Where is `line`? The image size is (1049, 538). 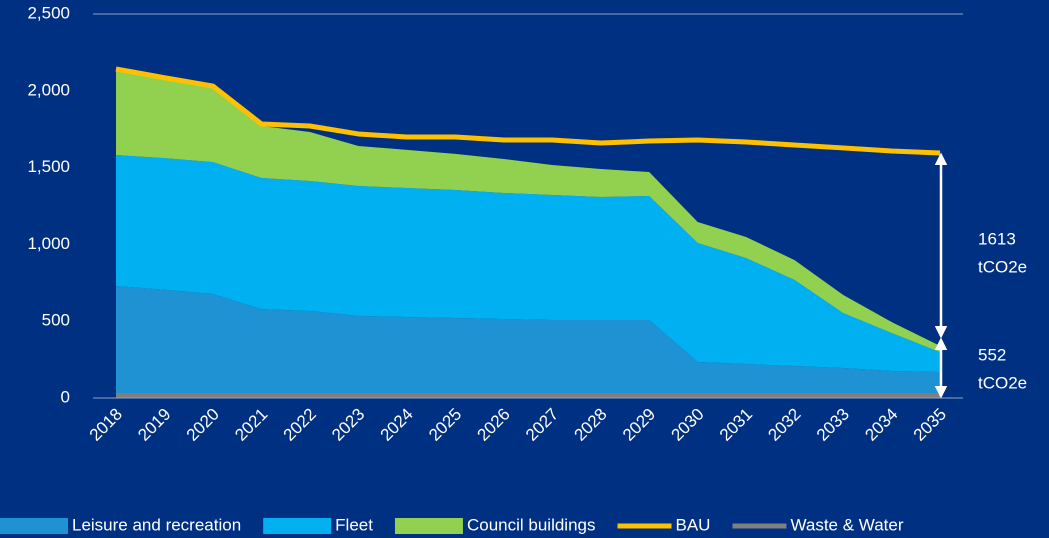 line is located at coordinates (528, 111).